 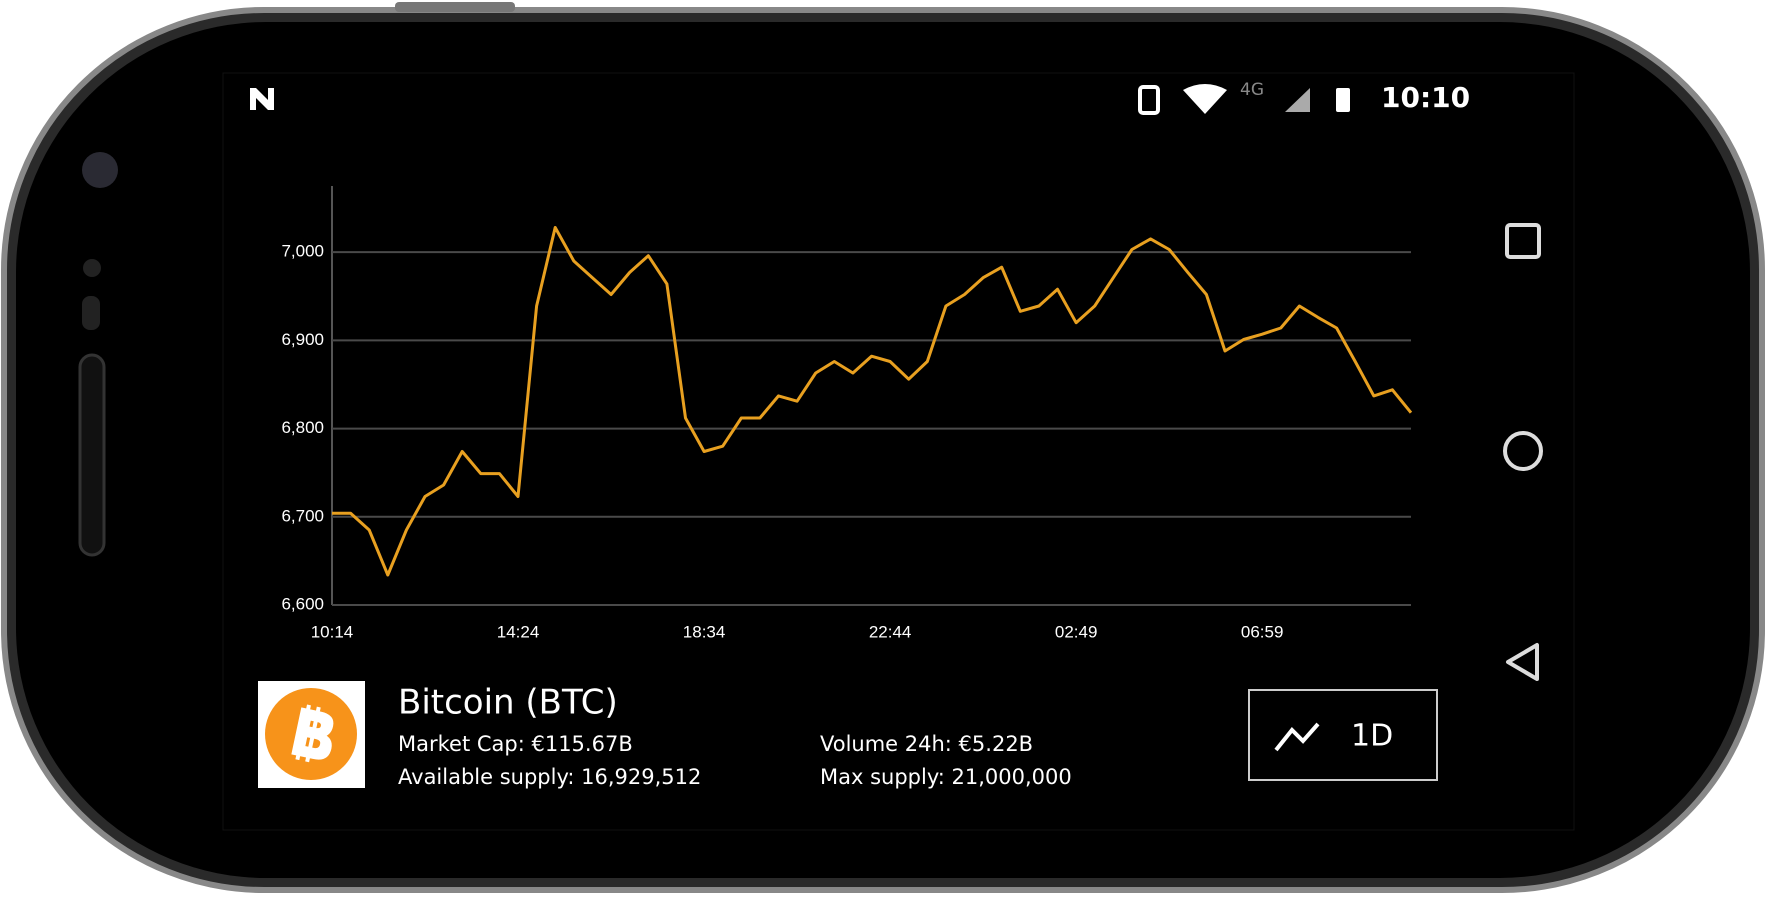 I want to click on battery-icon, so click(x=1343, y=100).